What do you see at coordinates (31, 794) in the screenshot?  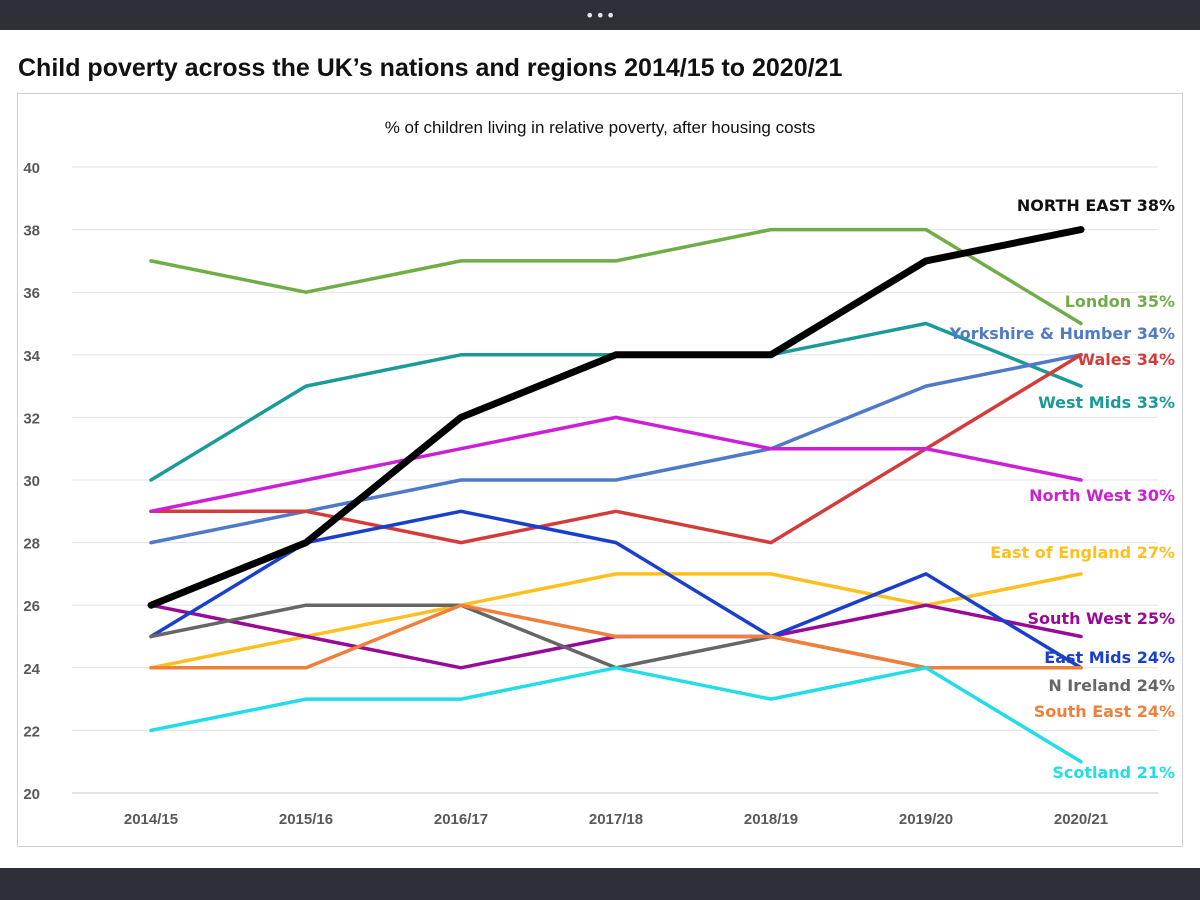 I see `y-tick-label: 20` at bounding box center [31, 794].